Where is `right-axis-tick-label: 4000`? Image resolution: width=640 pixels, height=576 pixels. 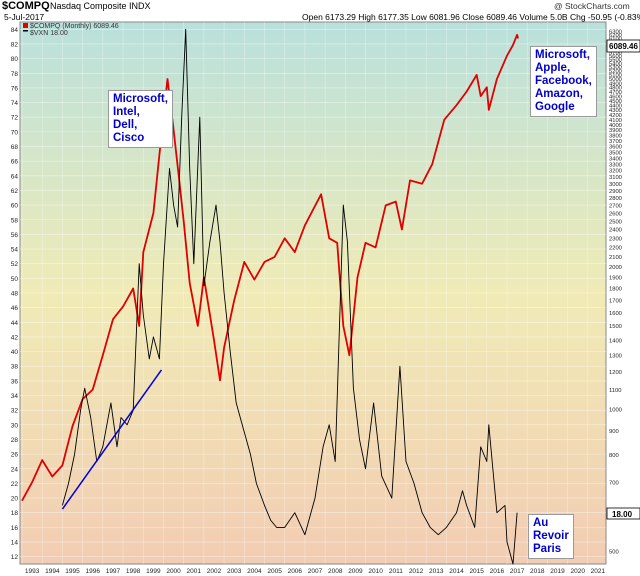
right-axis-tick-label: 4000 is located at coordinates (615, 126).